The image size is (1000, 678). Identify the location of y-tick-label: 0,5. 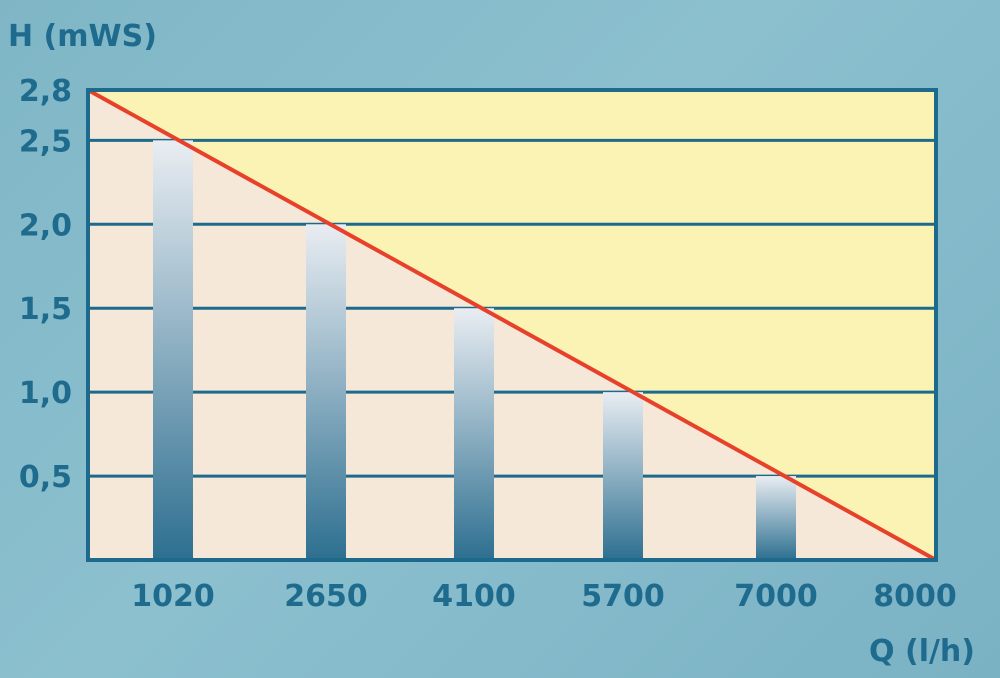
(45, 477).